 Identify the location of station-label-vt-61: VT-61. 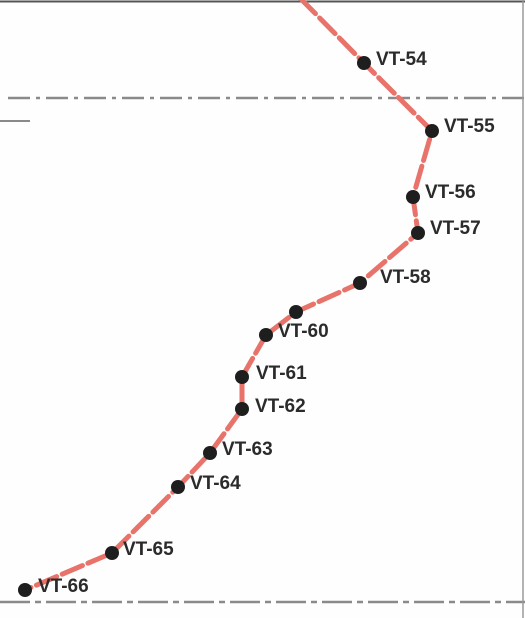
(281, 373).